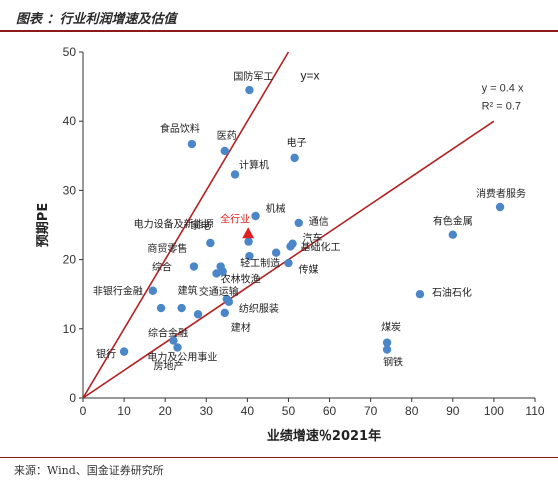 The height and width of the screenshot is (489, 558). I want to click on data-point-label: 有色金属, so click(453, 221).